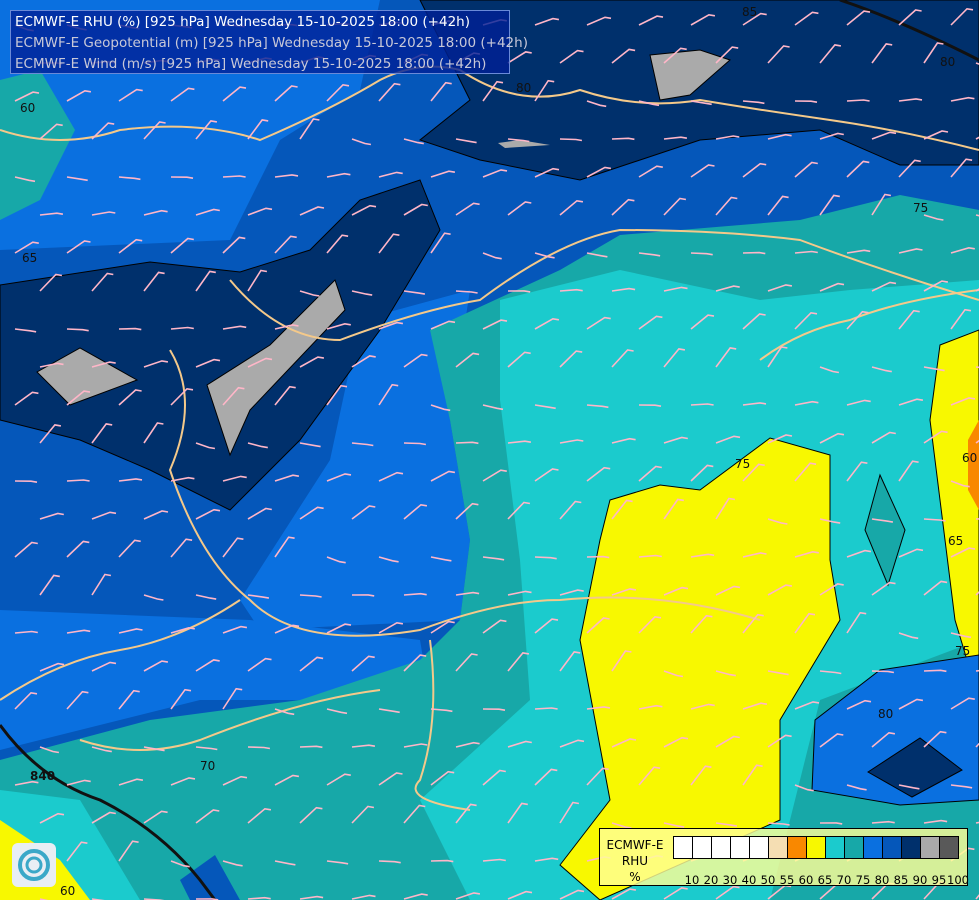 The height and width of the screenshot is (900, 979). I want to click on rhu-70-75-region, so click(885, 530).